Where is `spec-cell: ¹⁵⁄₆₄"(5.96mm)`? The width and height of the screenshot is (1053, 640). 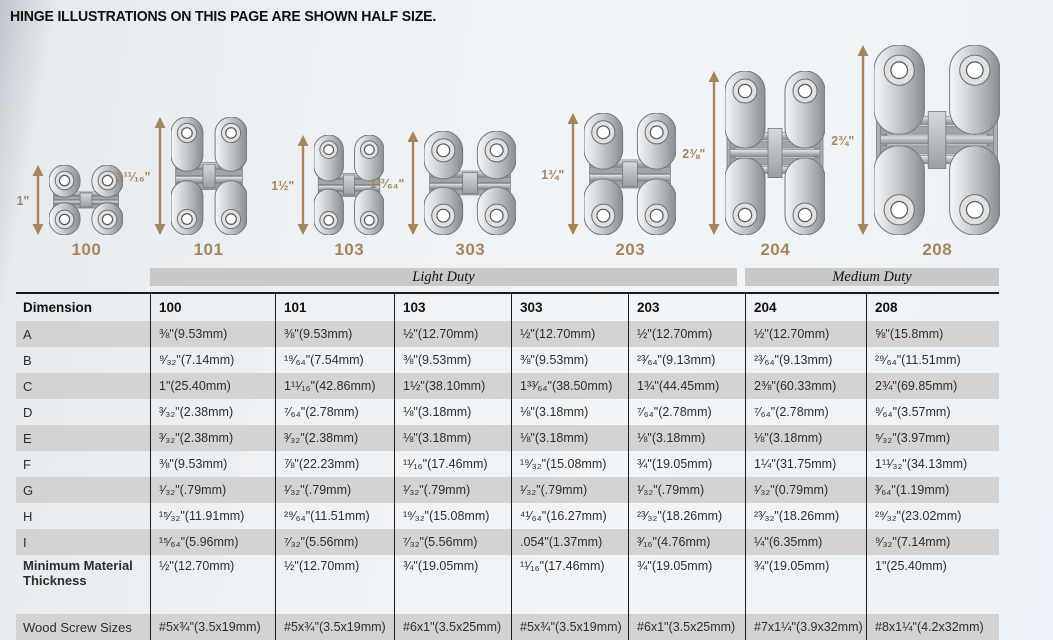
spec-cell: ¹⁵⁄₆₄"(5.96mm) is located at coordinates (212, 542).